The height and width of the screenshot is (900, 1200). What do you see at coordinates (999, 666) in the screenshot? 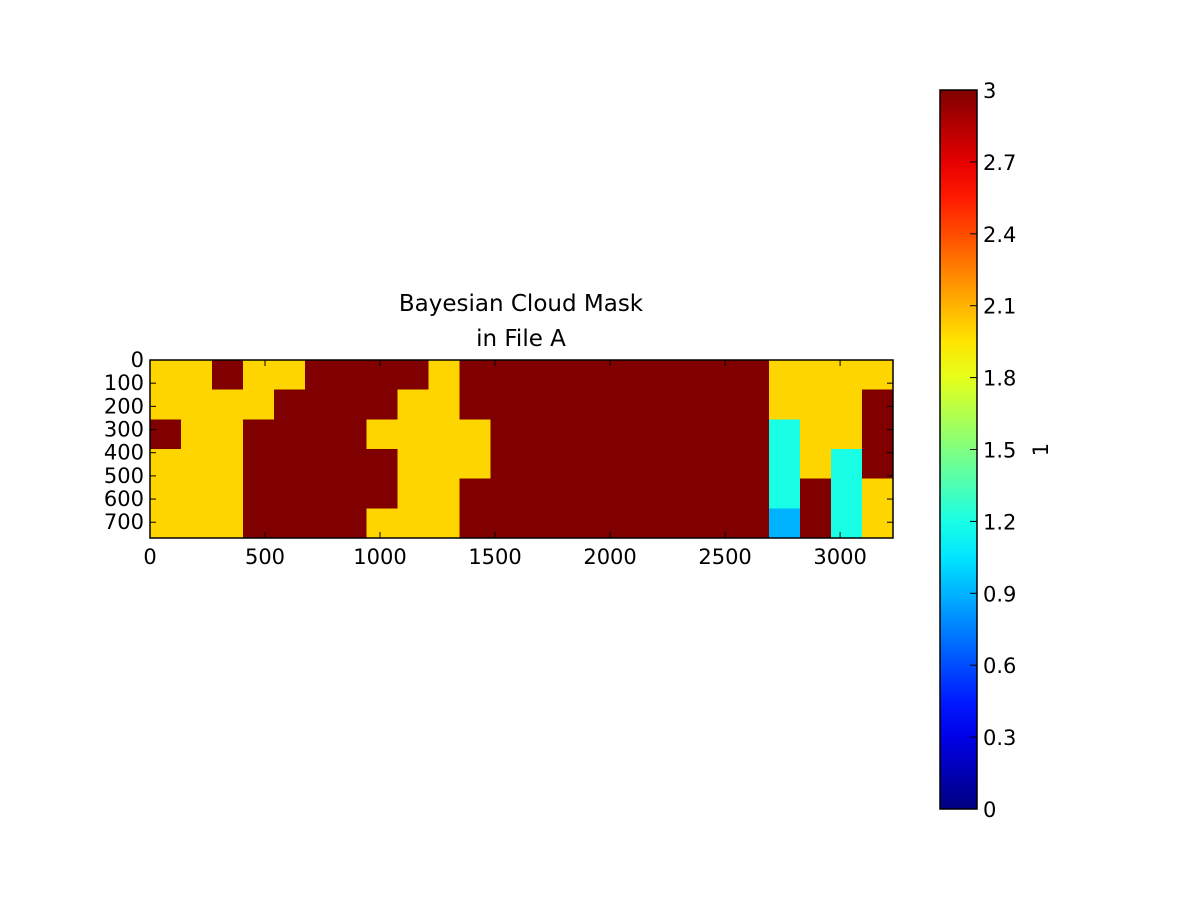
I see `colorbar-tick-label: 0.6` at bounding box center [999, 666].